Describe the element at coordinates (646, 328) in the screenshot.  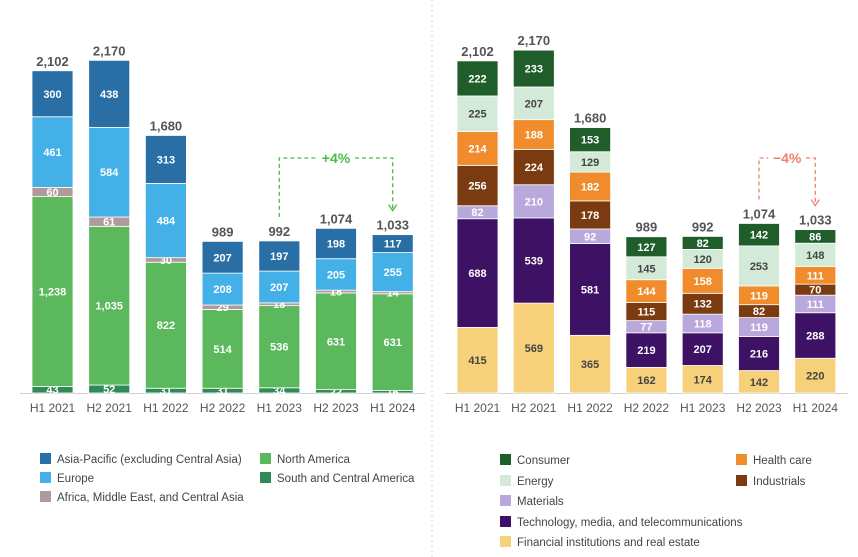
I see `data-label: 77` at that location.